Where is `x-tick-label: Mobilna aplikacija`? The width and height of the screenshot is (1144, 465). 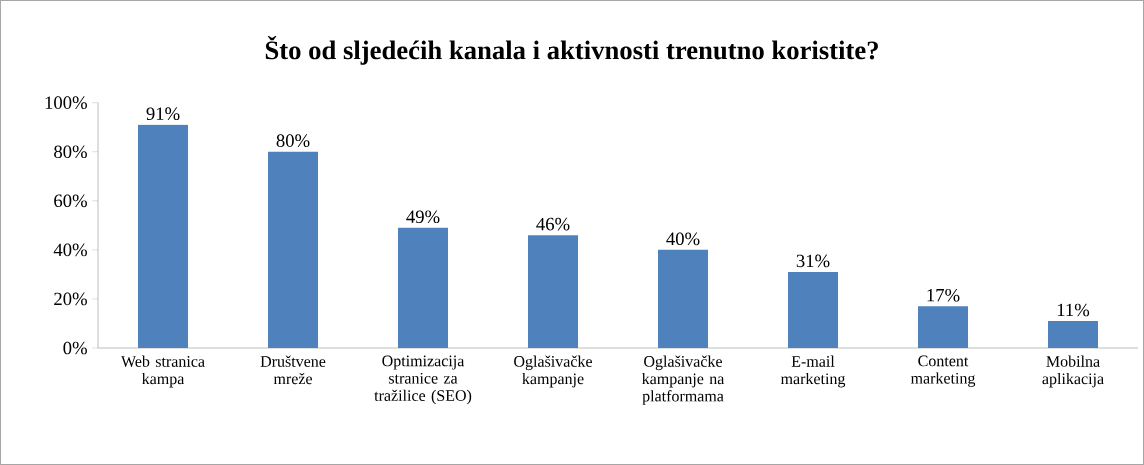
x-tick-label: Mobilna aplikacija is located at coordinates (1073, 371).